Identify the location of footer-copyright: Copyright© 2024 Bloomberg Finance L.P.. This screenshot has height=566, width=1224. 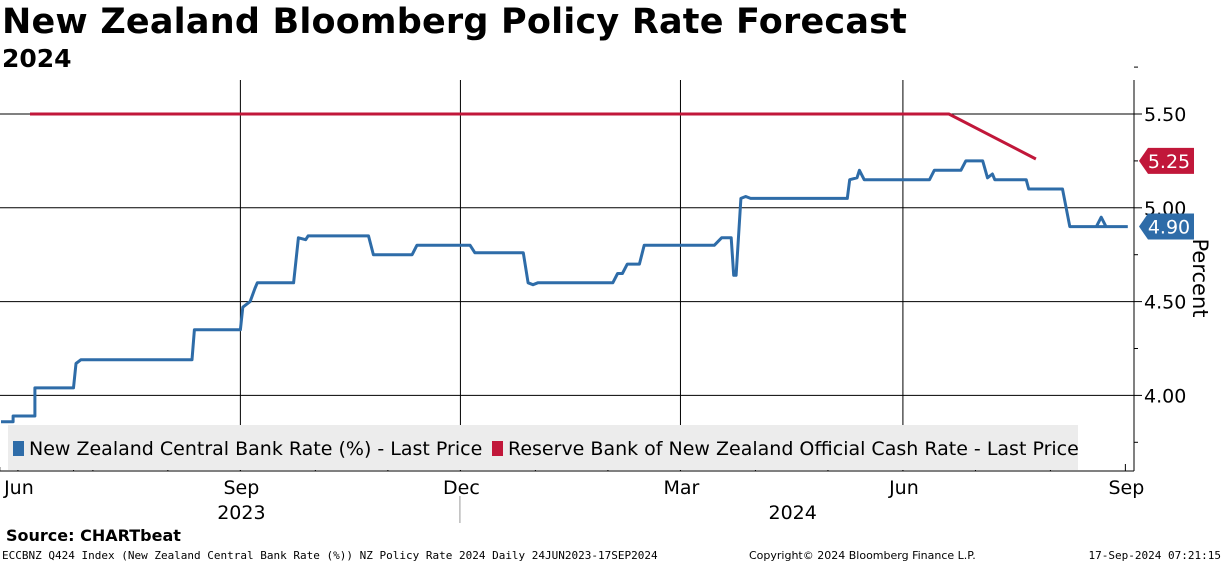
(862, 555).